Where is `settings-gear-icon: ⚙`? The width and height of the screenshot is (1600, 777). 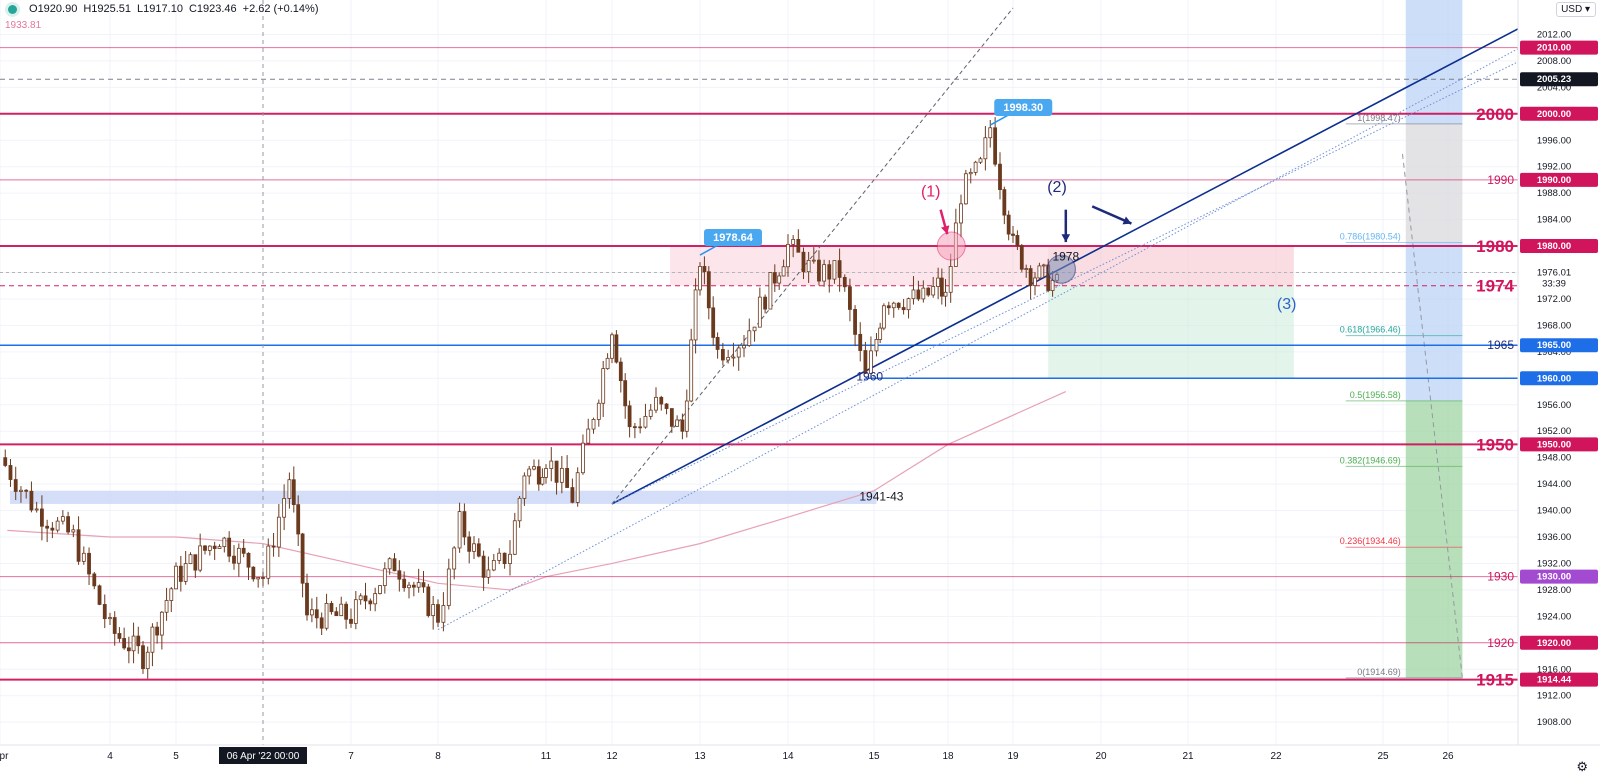 settings-gear-icon: ⚙ is located at coordinates (1582, 766).